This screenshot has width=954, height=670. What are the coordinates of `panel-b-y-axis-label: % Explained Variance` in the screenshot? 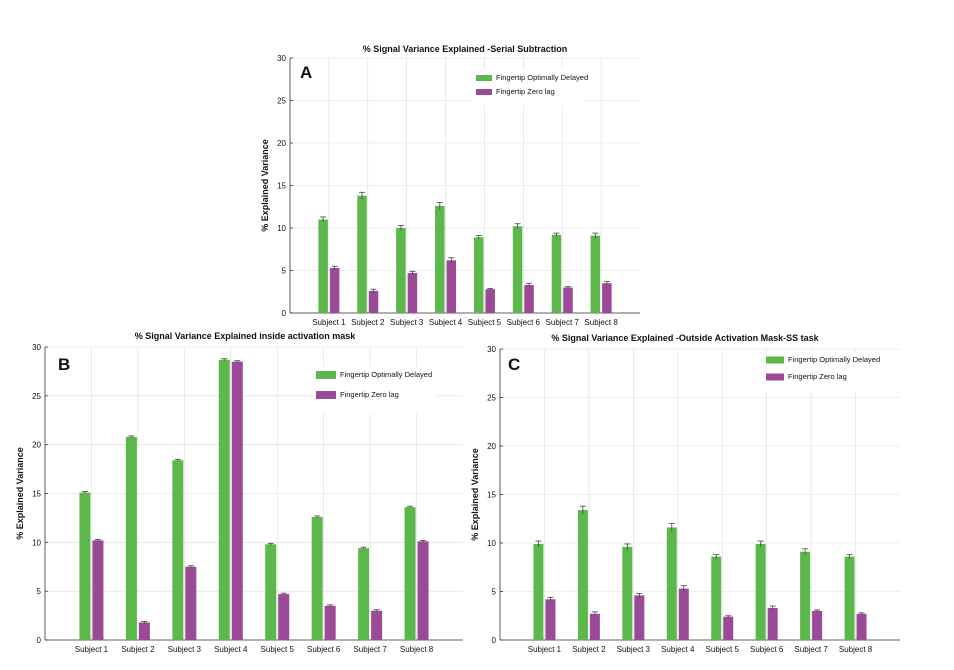 It's located at (20, 493).